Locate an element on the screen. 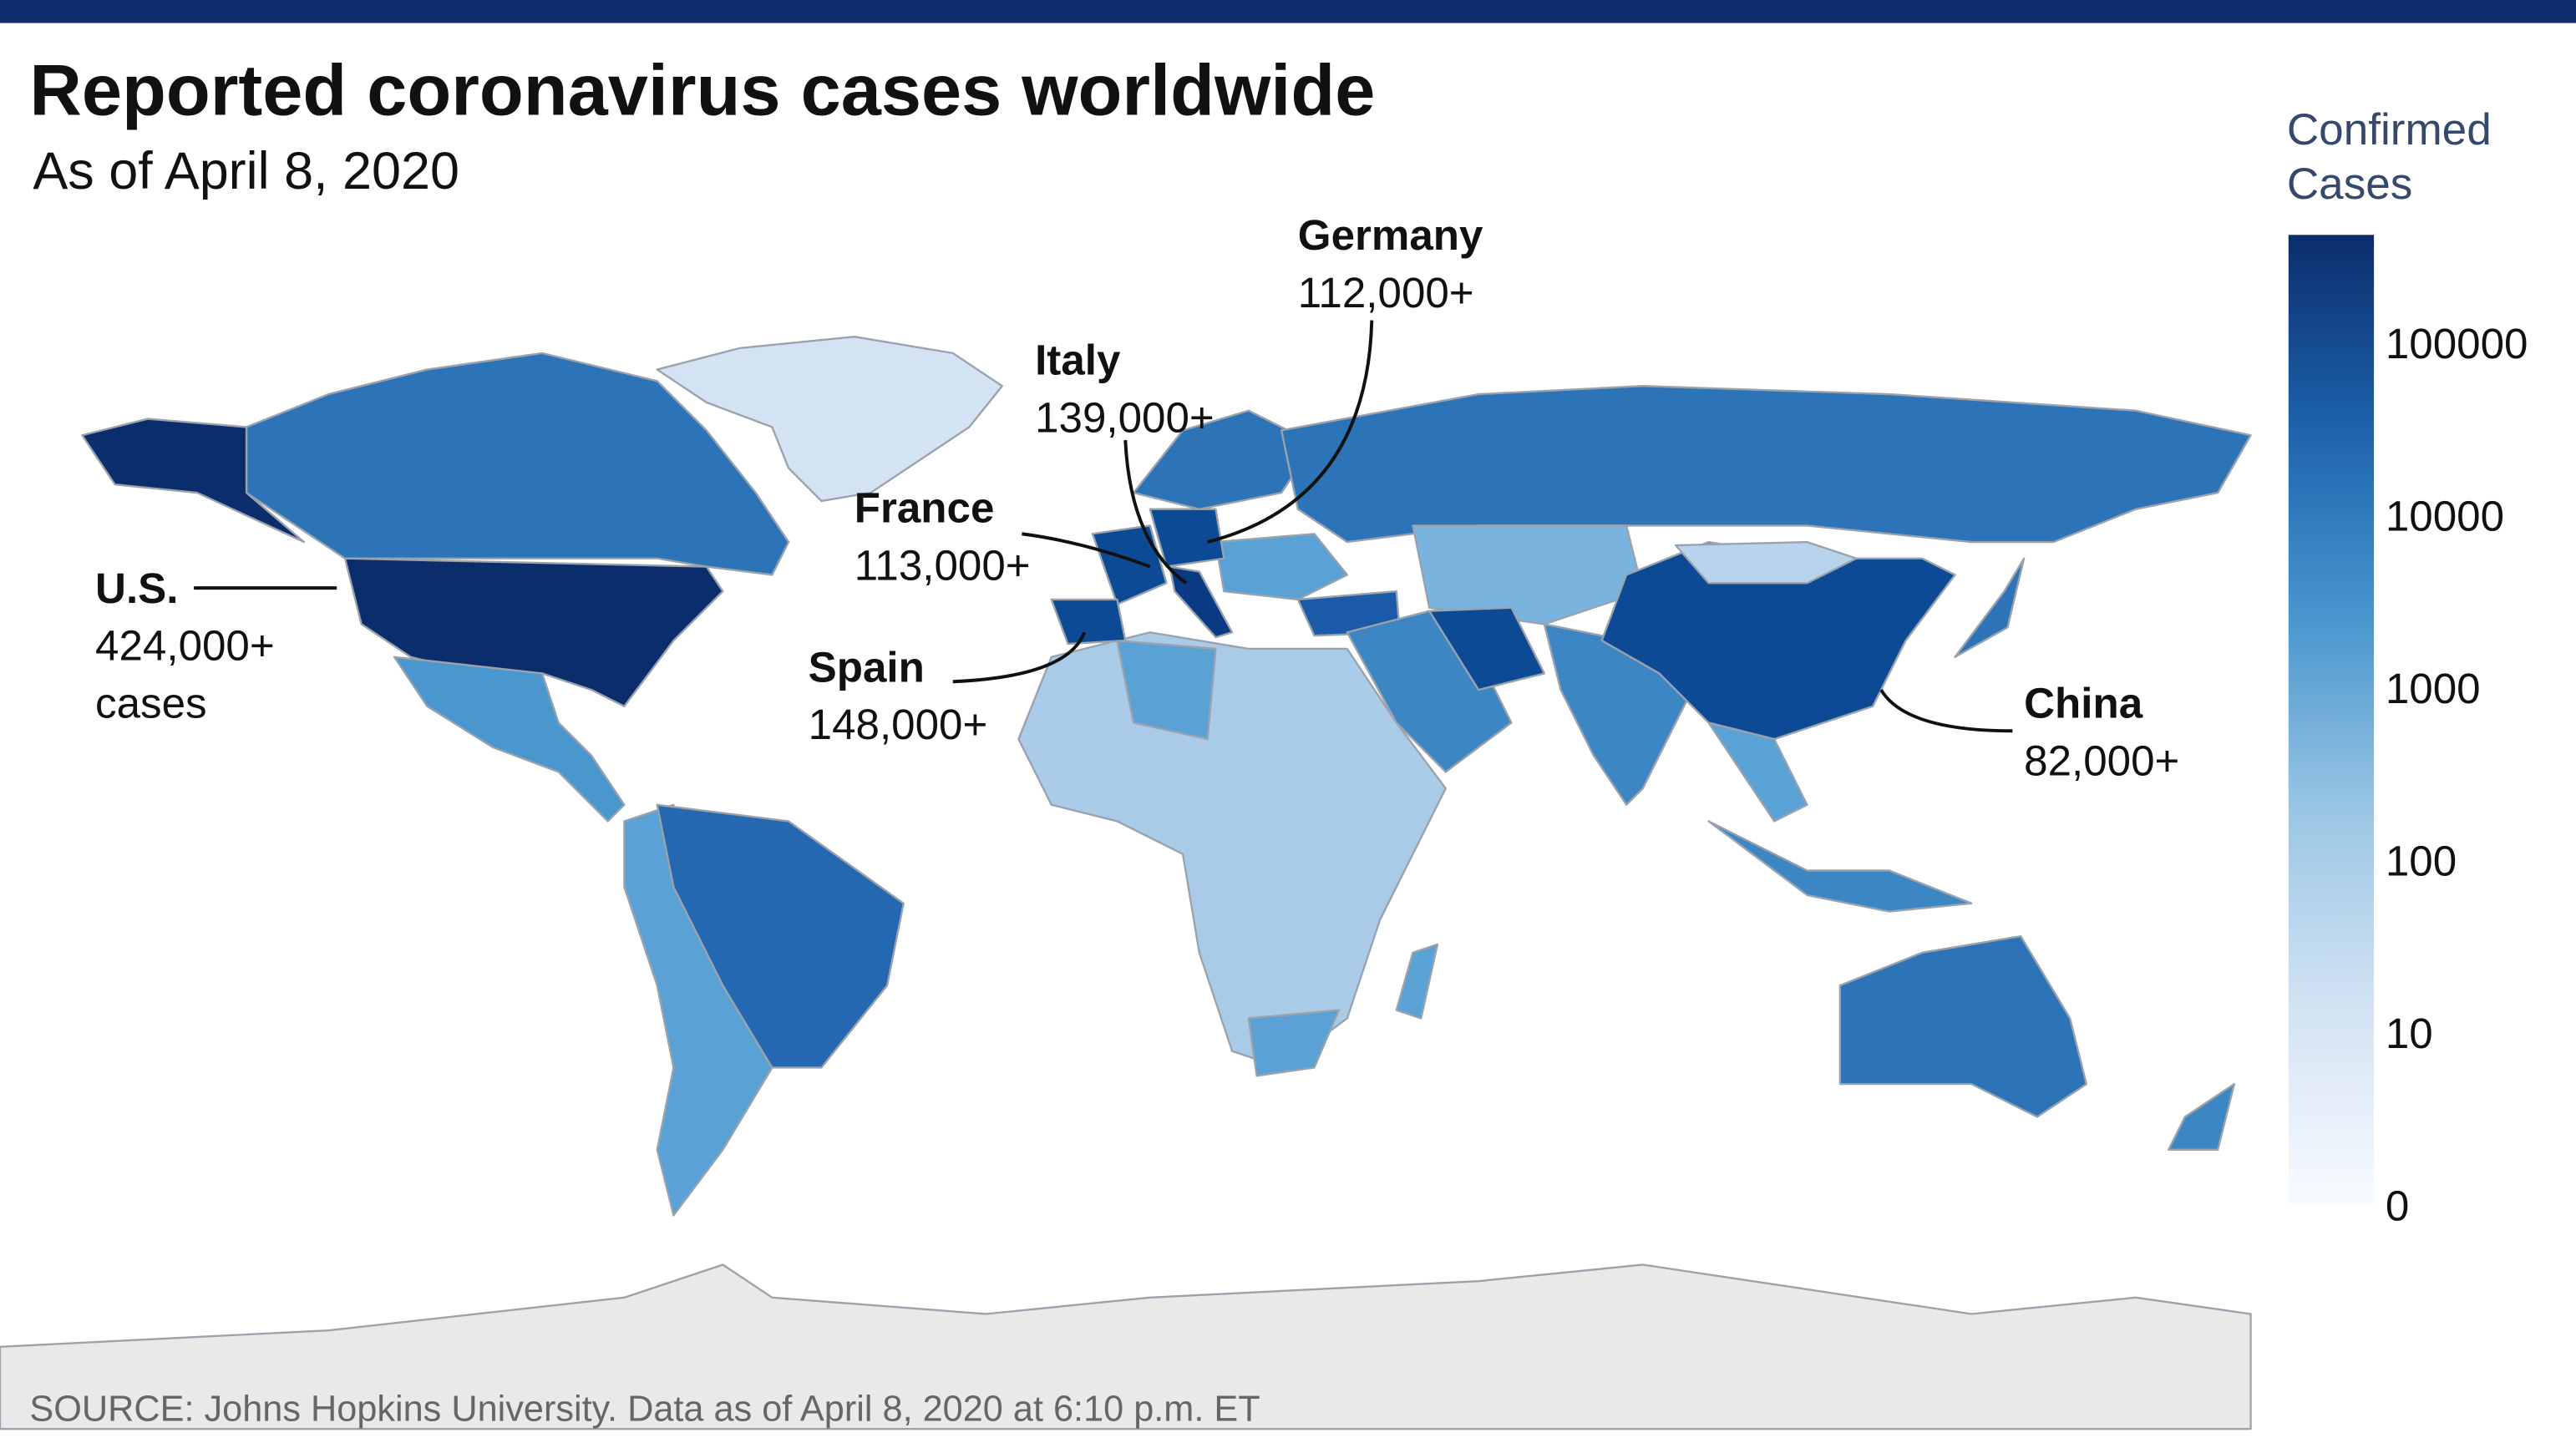 The height and width of the screenshot is (1448, 2576). annotation-label: China is located at coordinates (2083, 703).